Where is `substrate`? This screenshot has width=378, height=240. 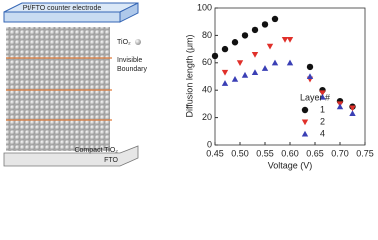
substrate is located at coordinates (71, 156).